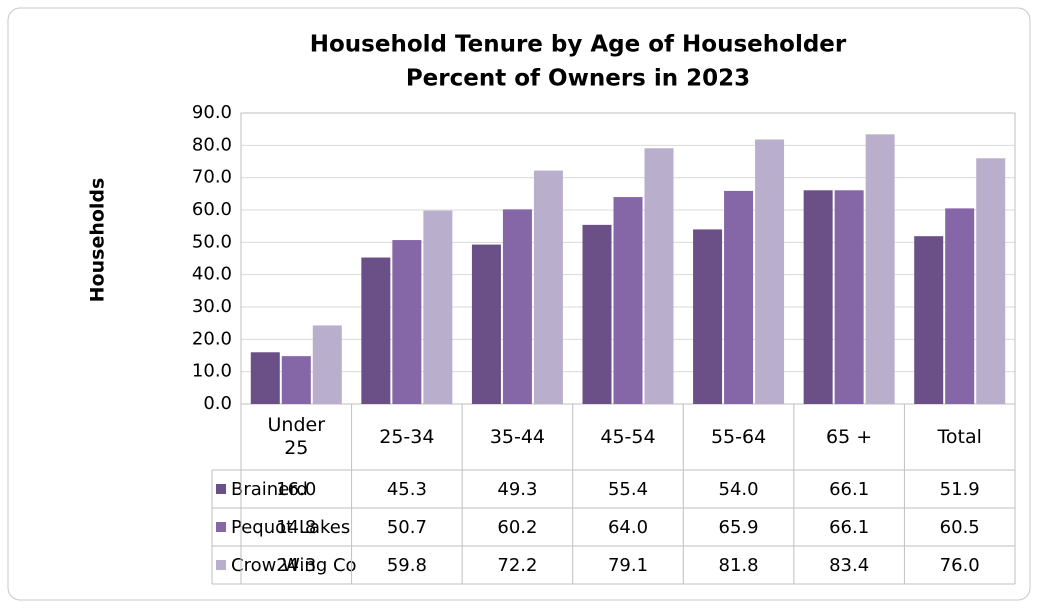  I want to click on x-tick-label: Total, so click(959, 437).